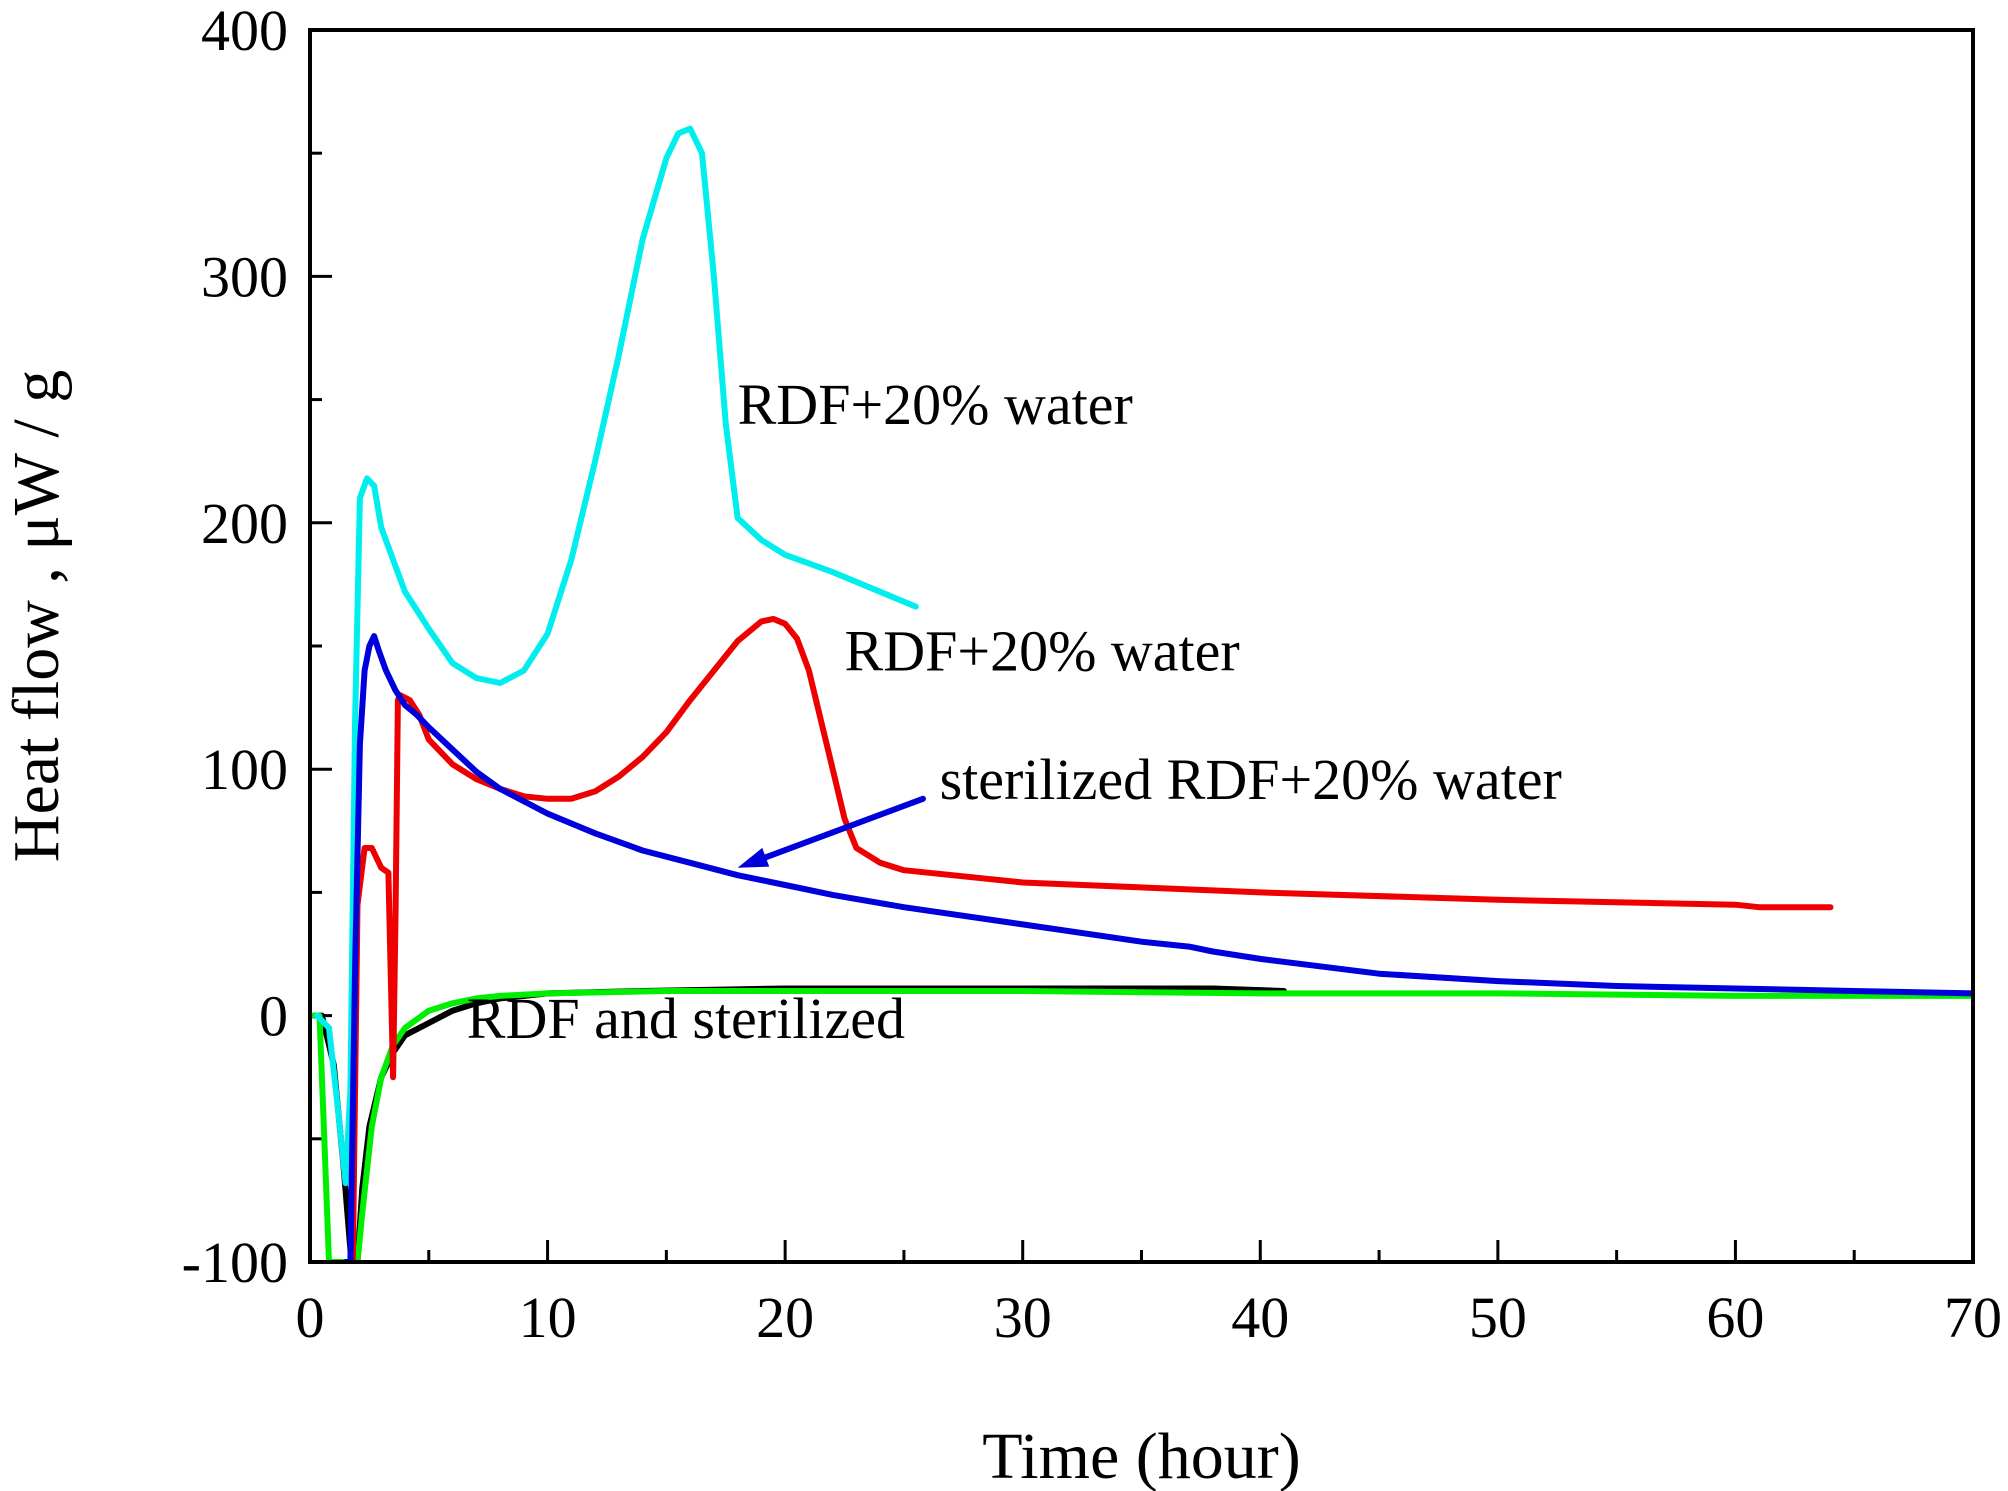 This screenshot has height=1491, width=2008. Describe the element at coordinates (244, 523) in the screenshot. I see `y-tick-label: 200` at that location.